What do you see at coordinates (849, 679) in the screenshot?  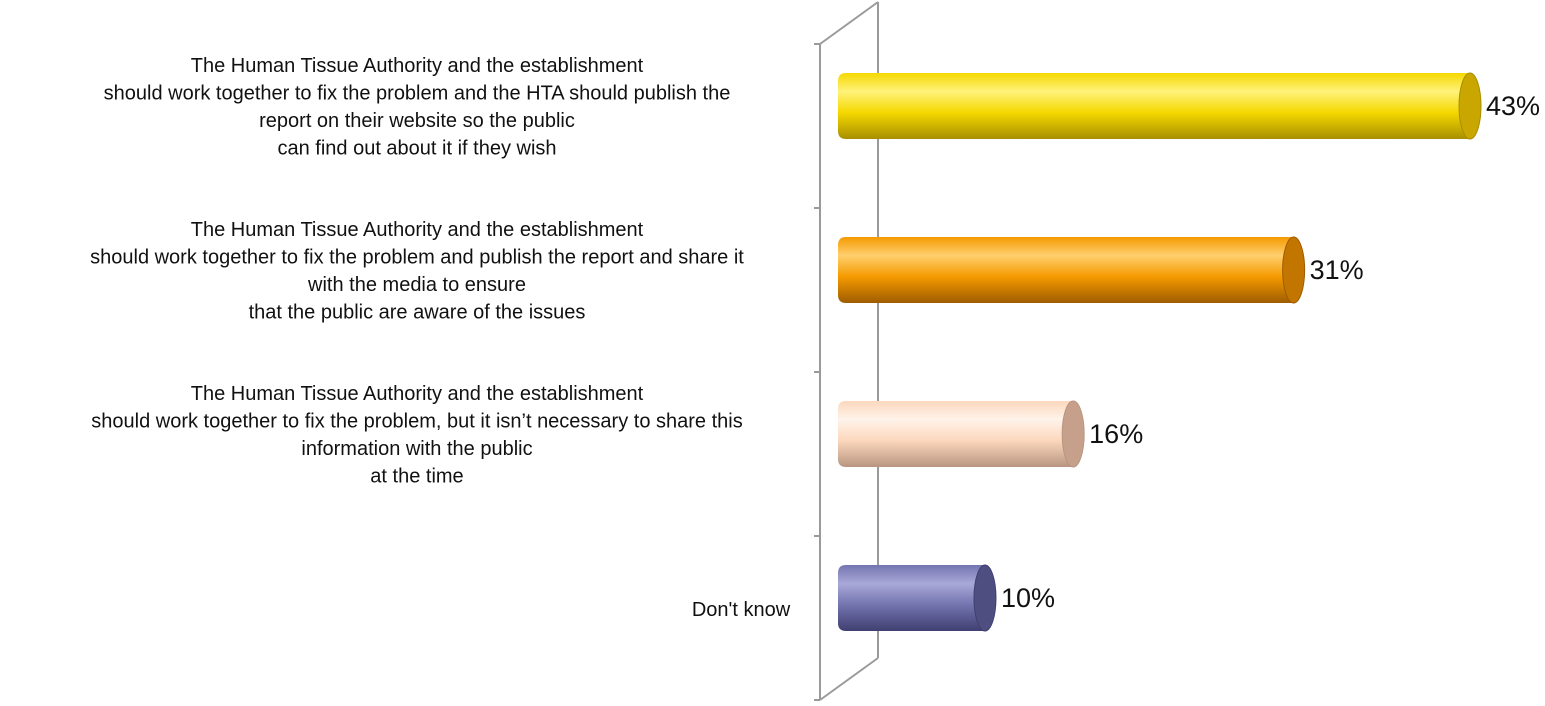 I see `floor-edge` at bounding box center [849, 679].